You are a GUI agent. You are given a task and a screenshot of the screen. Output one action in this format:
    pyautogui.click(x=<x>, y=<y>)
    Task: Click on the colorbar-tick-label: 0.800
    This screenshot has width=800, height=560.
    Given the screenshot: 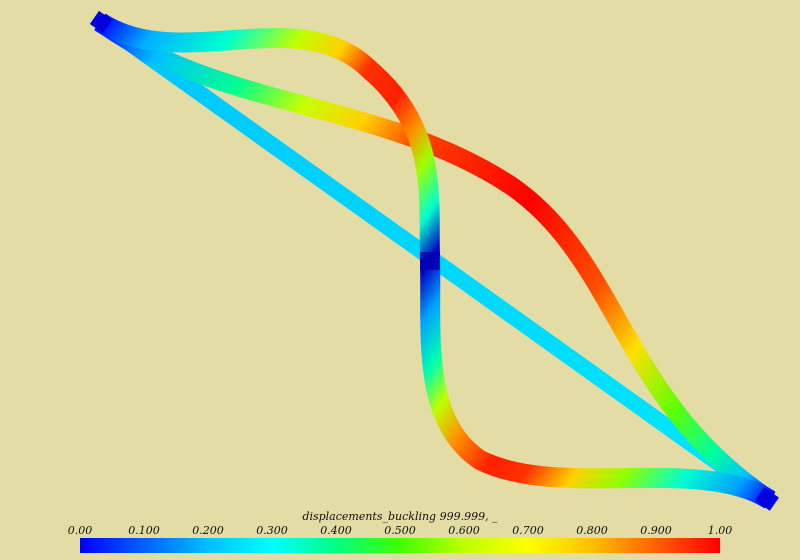 What is the action you would take?
    pyautogui.click(x=592, y=530)
    